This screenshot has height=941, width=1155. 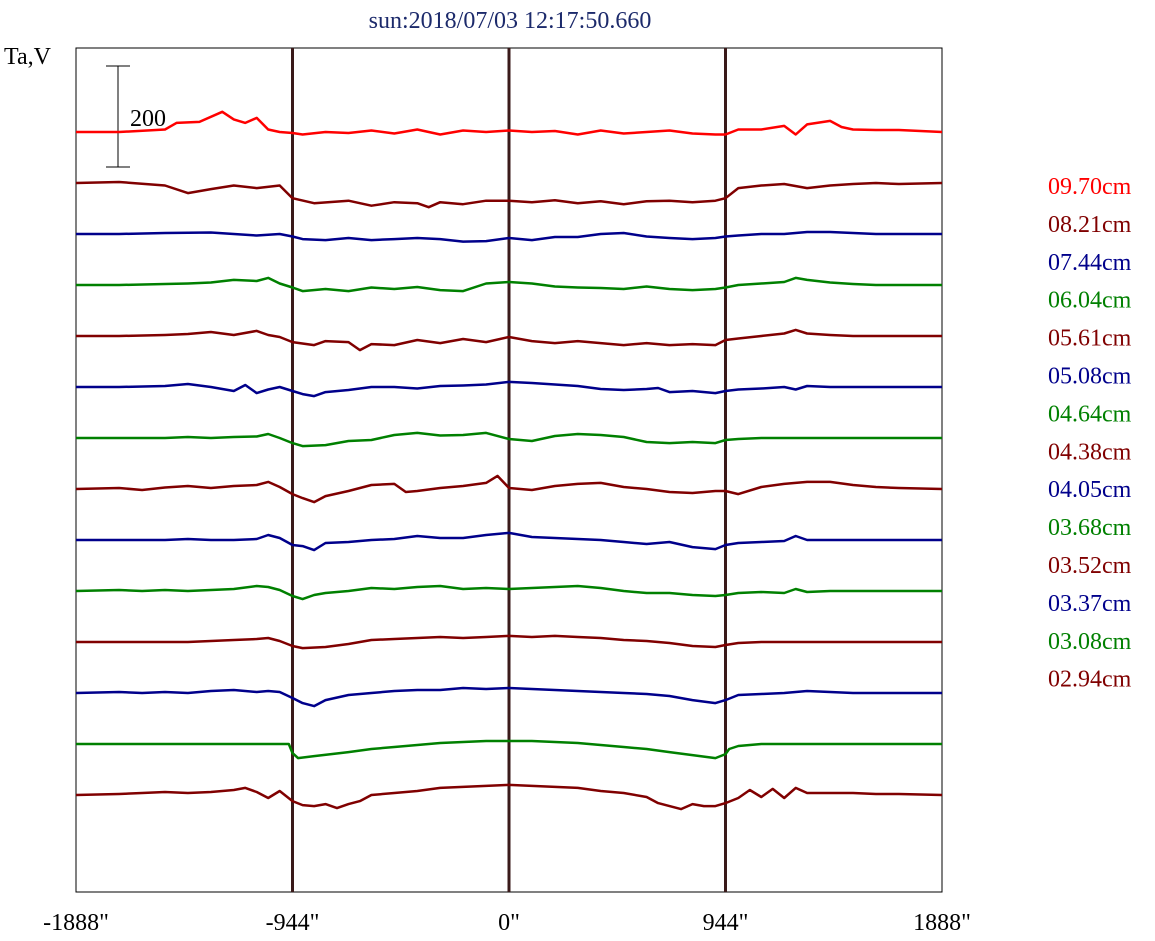 I want to click on legend-entry-03.68cm: 03.68cm, so click(x=1090, y=528).